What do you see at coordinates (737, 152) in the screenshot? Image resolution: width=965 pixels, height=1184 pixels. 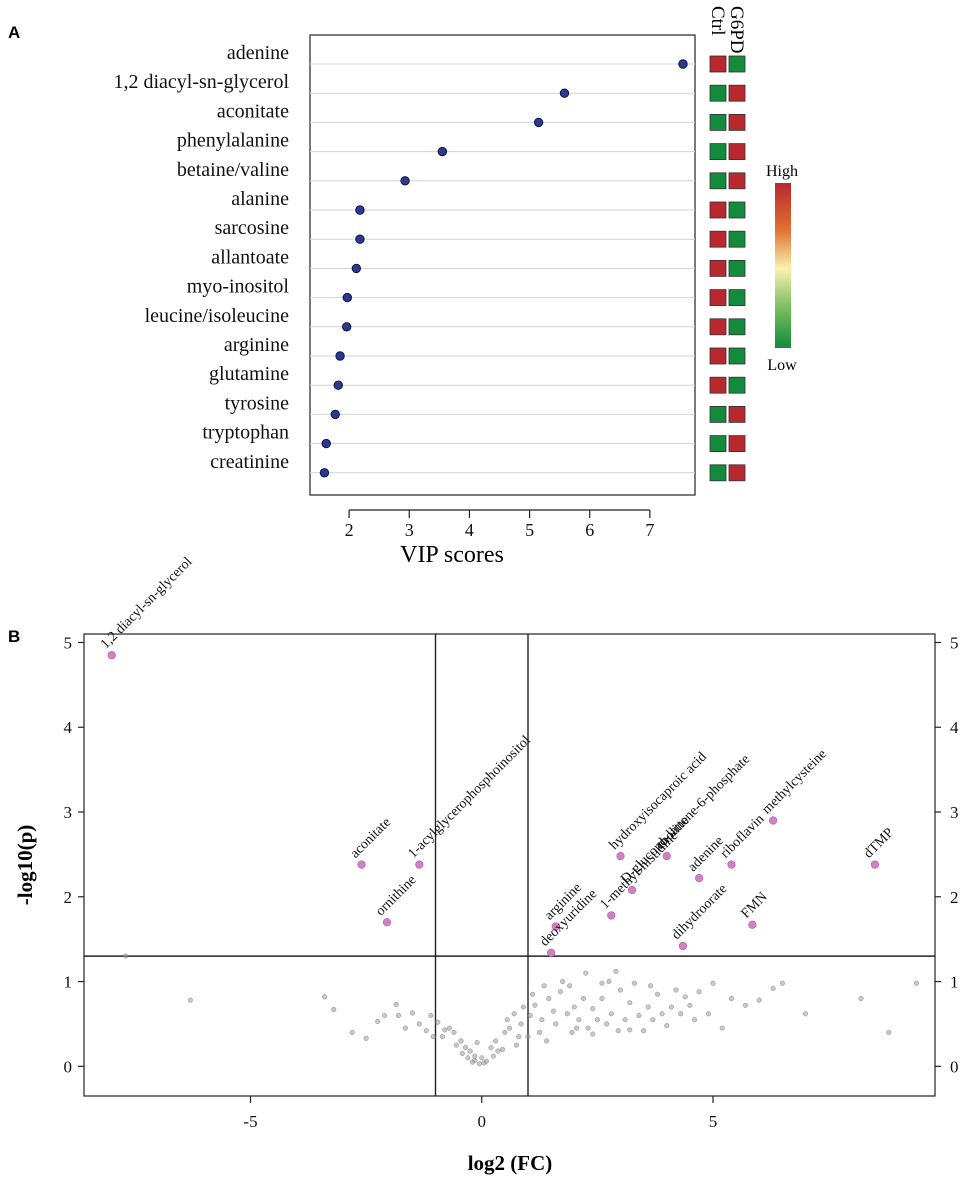 I see `heatmap-cell-g6pd-phenylalanine` at bounding box center [737, 152].